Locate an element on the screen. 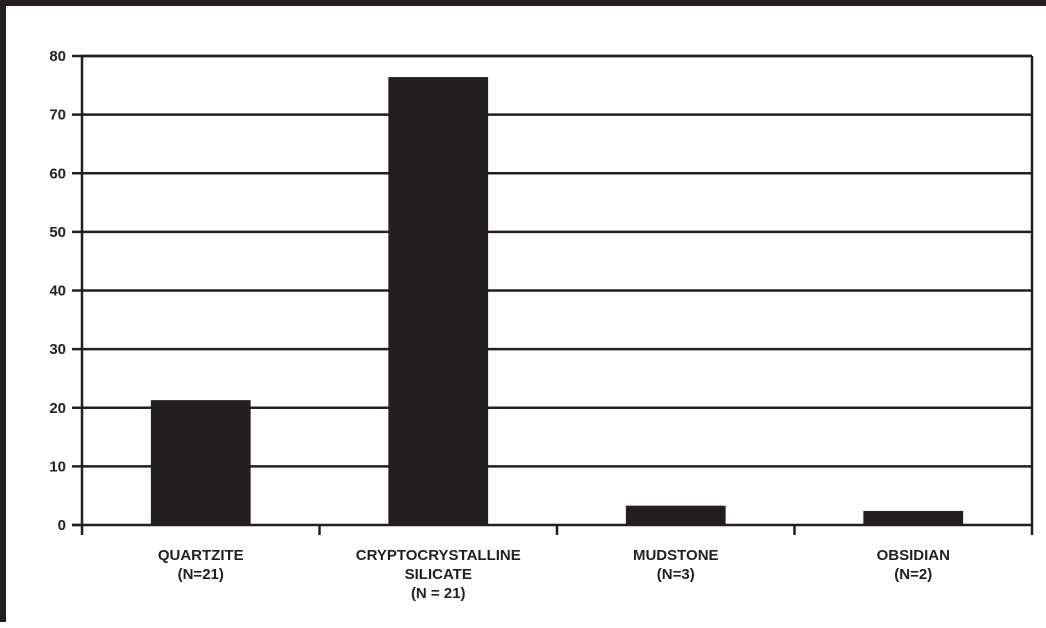 The image size is (1046, 628). x-category-label: (N=3) is located at coordinates (676, 574).